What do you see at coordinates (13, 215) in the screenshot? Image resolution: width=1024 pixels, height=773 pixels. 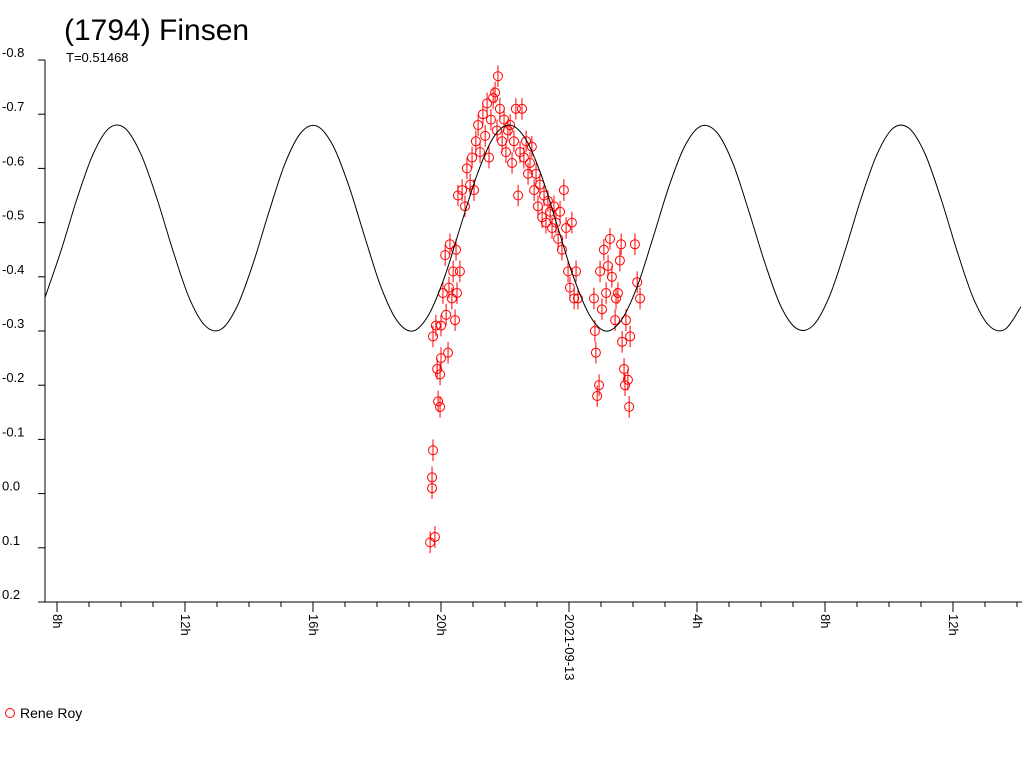 I see `y-tick-label: -0.5` at bounding box center [13, 215].